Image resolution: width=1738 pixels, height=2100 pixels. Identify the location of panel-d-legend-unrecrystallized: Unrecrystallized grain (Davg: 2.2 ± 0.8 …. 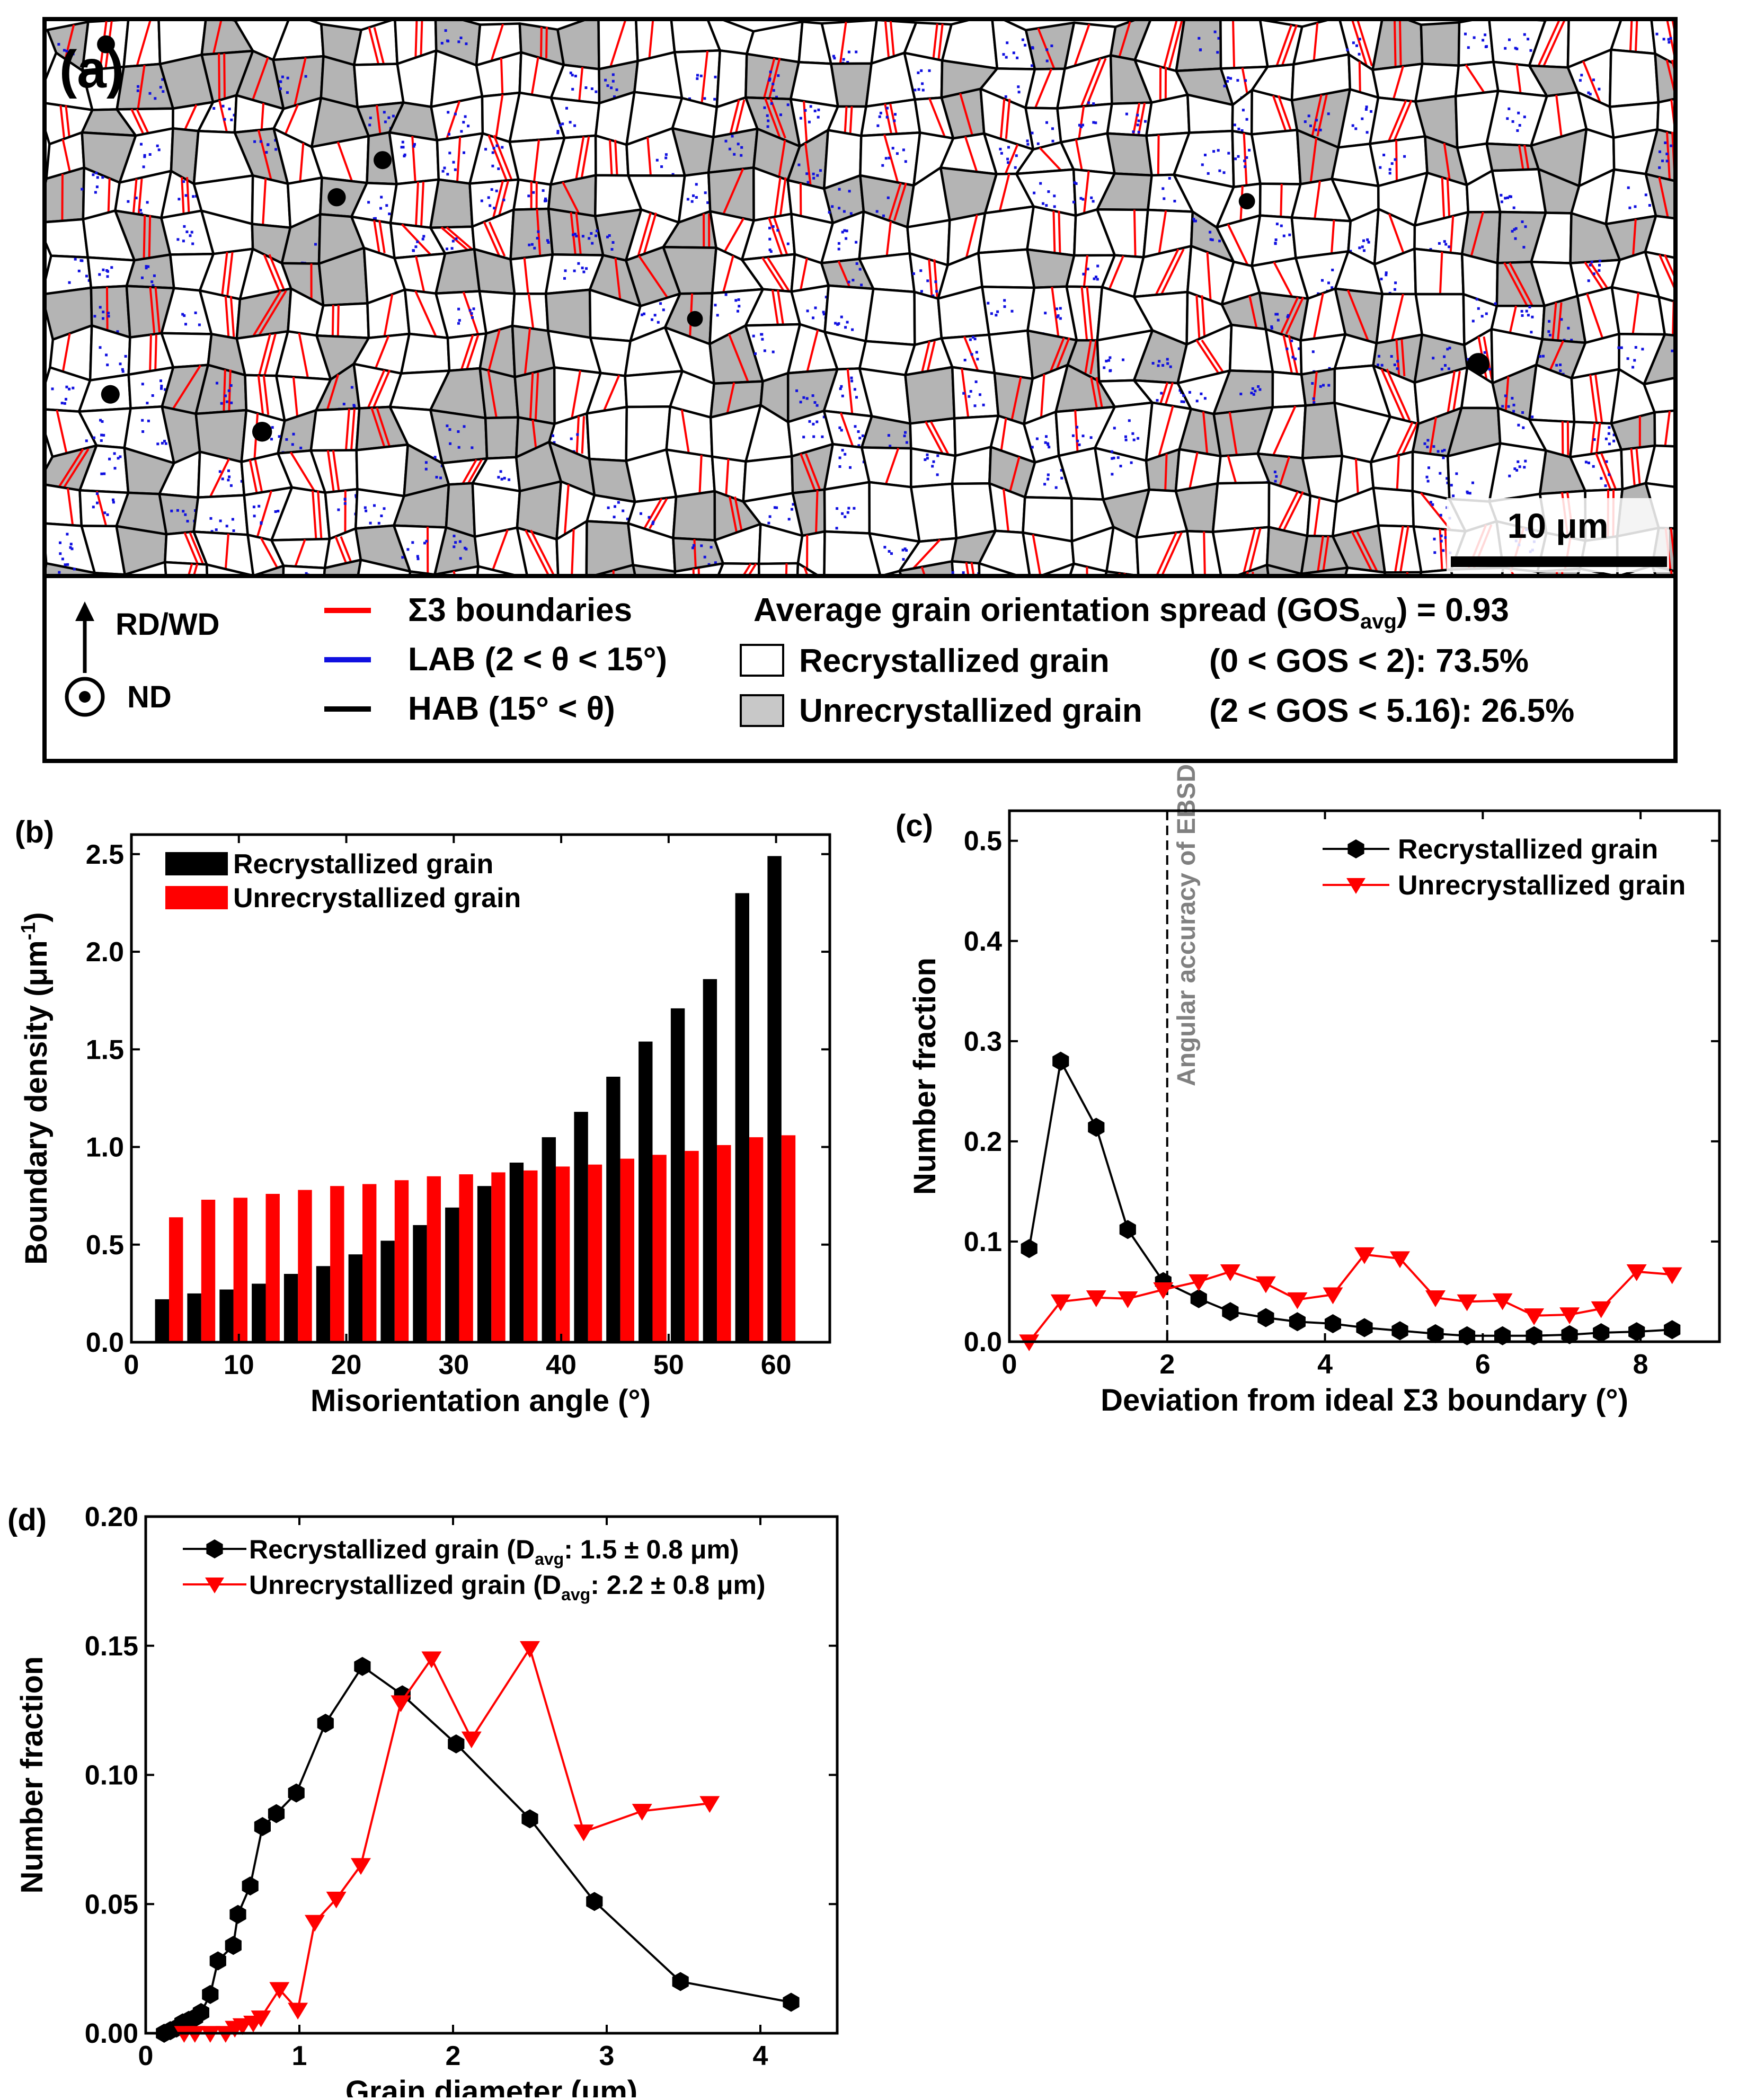
(508, 1587).